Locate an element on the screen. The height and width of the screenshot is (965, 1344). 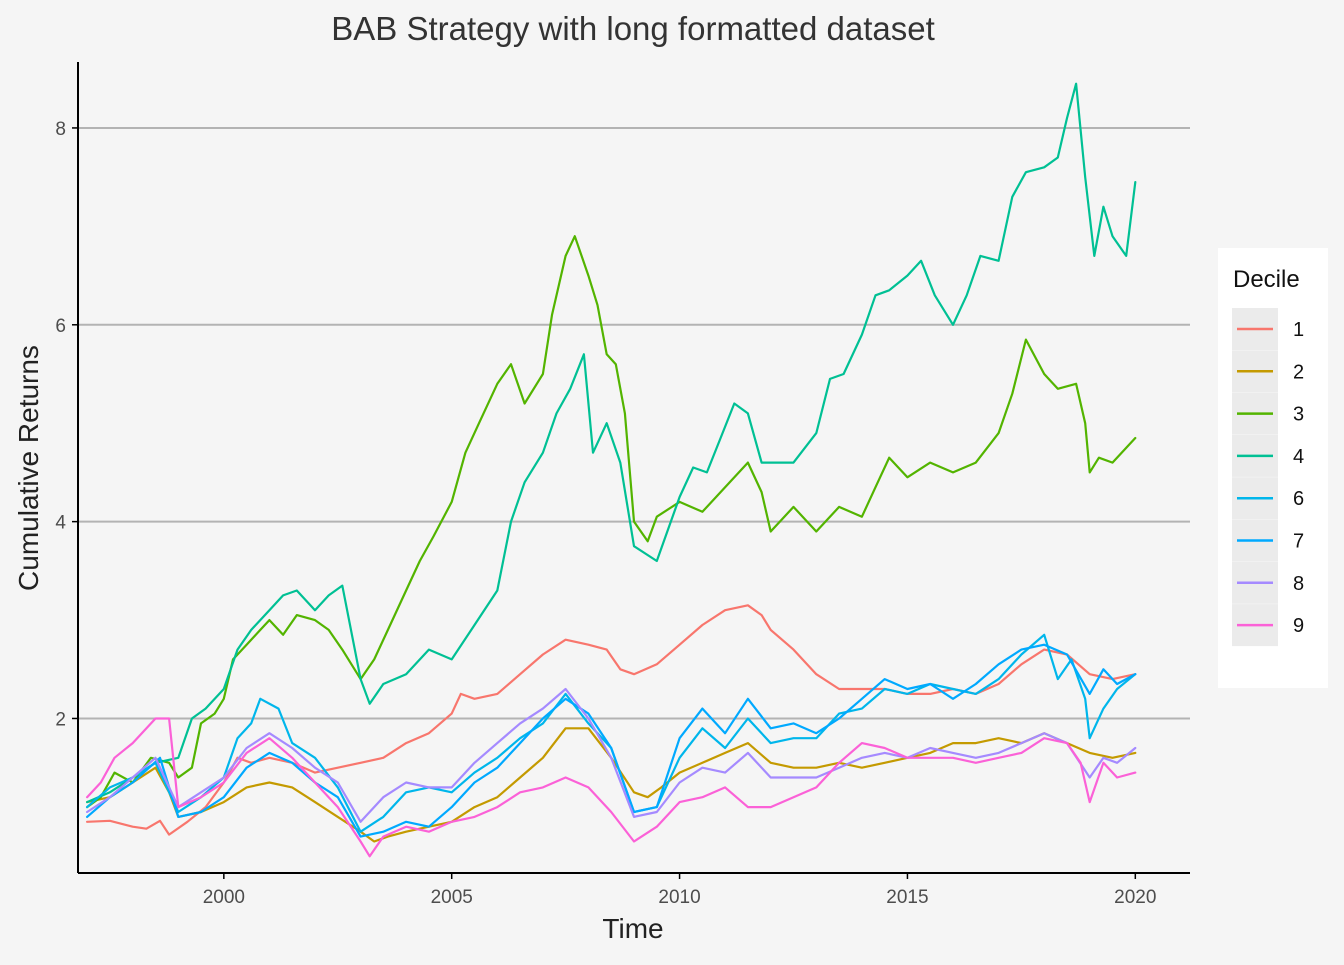
legend-items: 1 2 3 4 6 7 8 9 is located at coordinates (1268, 477).